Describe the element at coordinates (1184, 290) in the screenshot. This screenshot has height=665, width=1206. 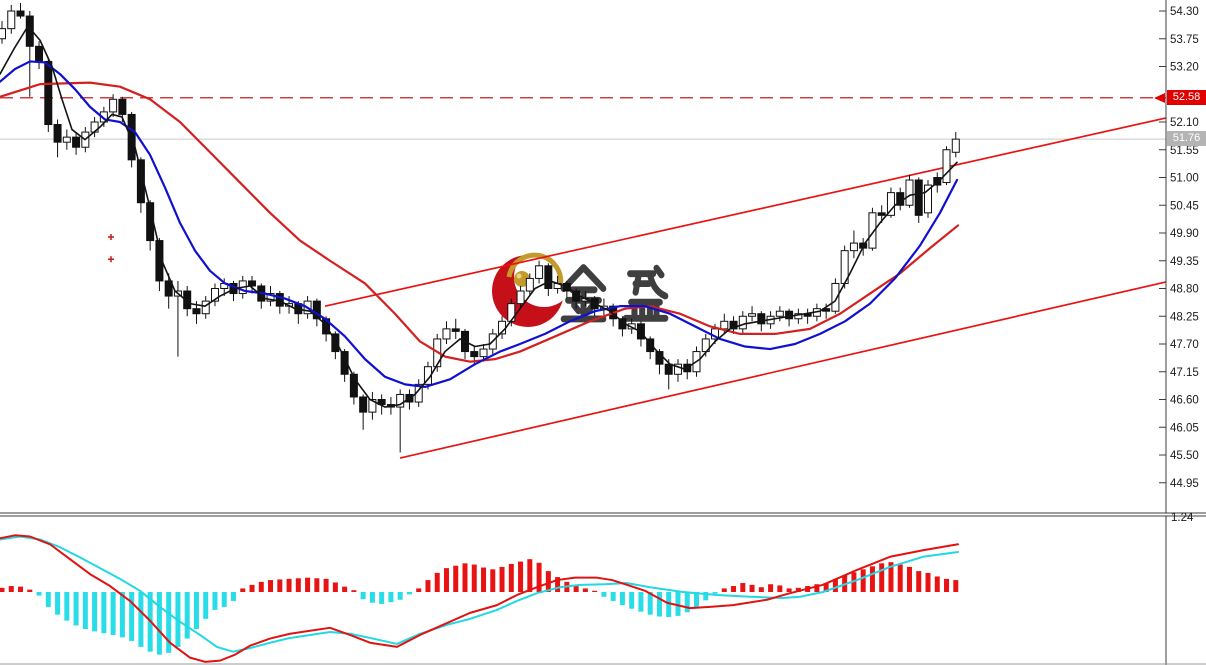
I see `axis-tick-label: 48.80` at that location.